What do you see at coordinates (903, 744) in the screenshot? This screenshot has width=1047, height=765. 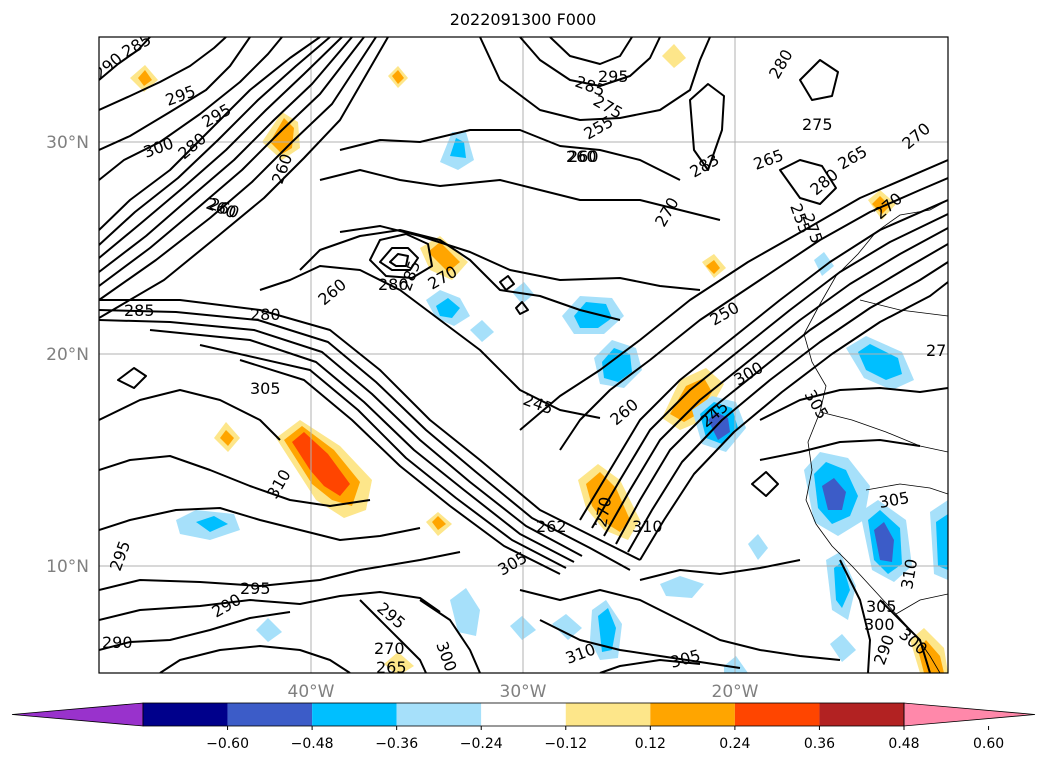 I see `colorbar-tick-label: 0.48` at bounding box center [903, 744].